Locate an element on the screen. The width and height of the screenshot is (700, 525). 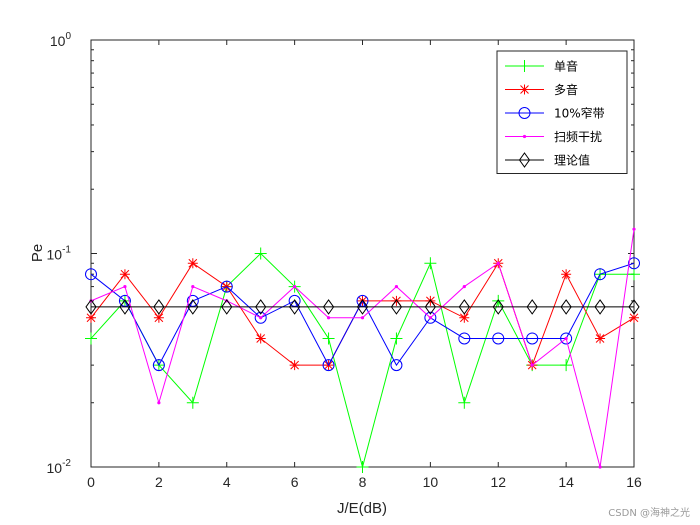
x-tick-label: 12 is located at coordinates (498, 482).